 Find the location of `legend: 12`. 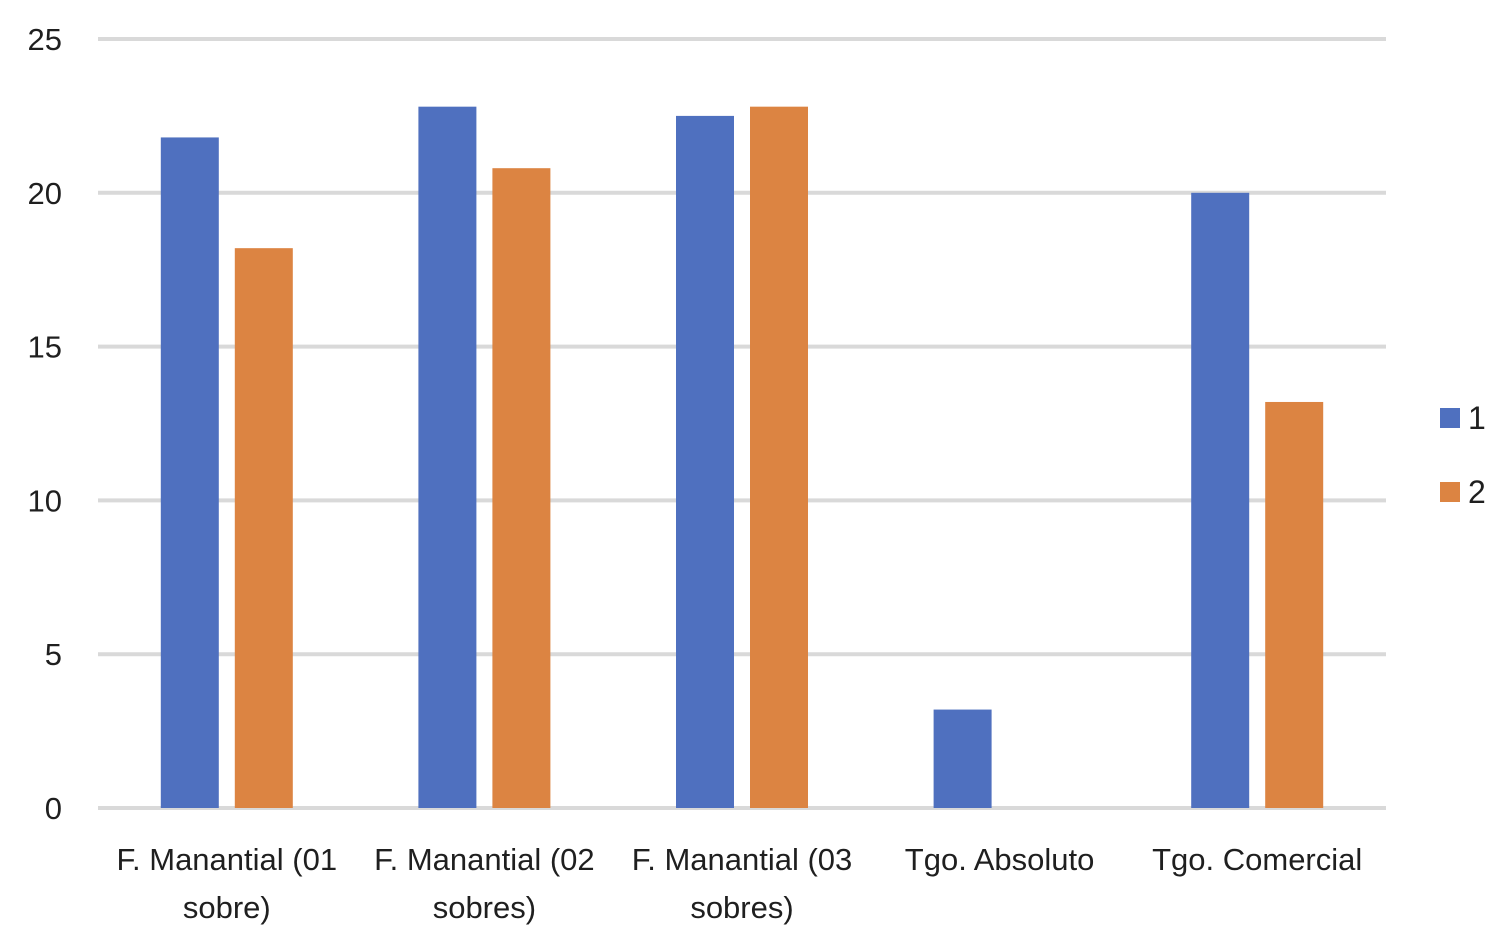

legend: 12 is located at coordinates (1463, 455).